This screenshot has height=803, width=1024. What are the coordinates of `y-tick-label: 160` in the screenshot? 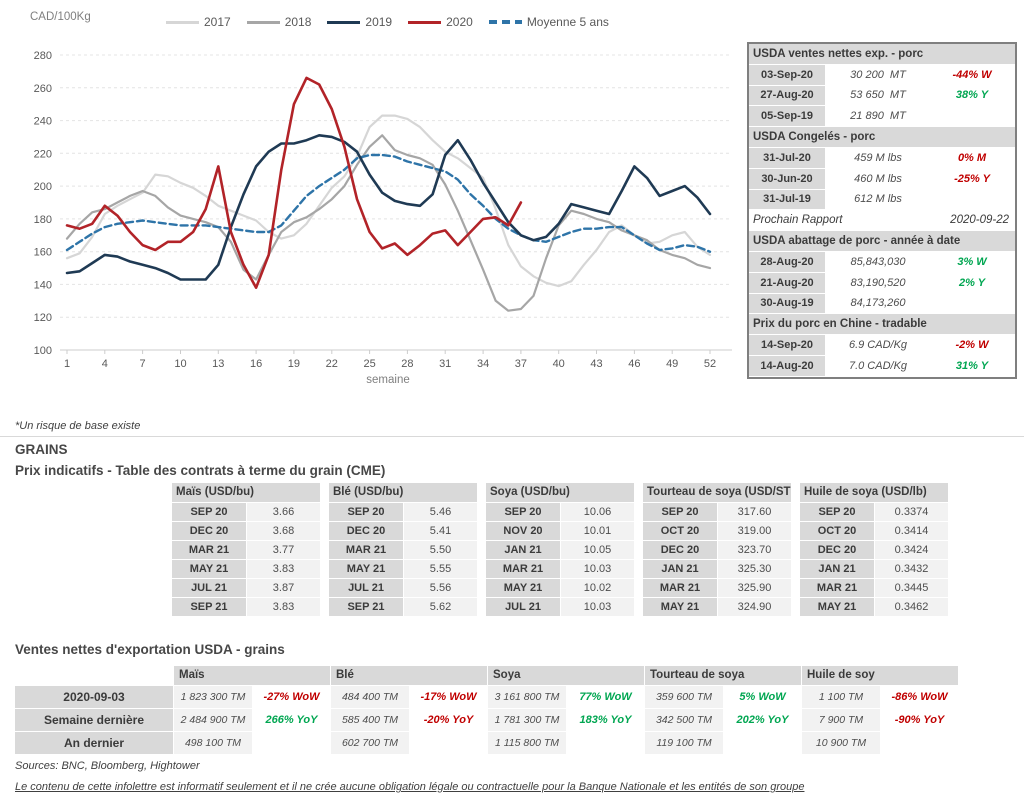 It's located at (43, 253).